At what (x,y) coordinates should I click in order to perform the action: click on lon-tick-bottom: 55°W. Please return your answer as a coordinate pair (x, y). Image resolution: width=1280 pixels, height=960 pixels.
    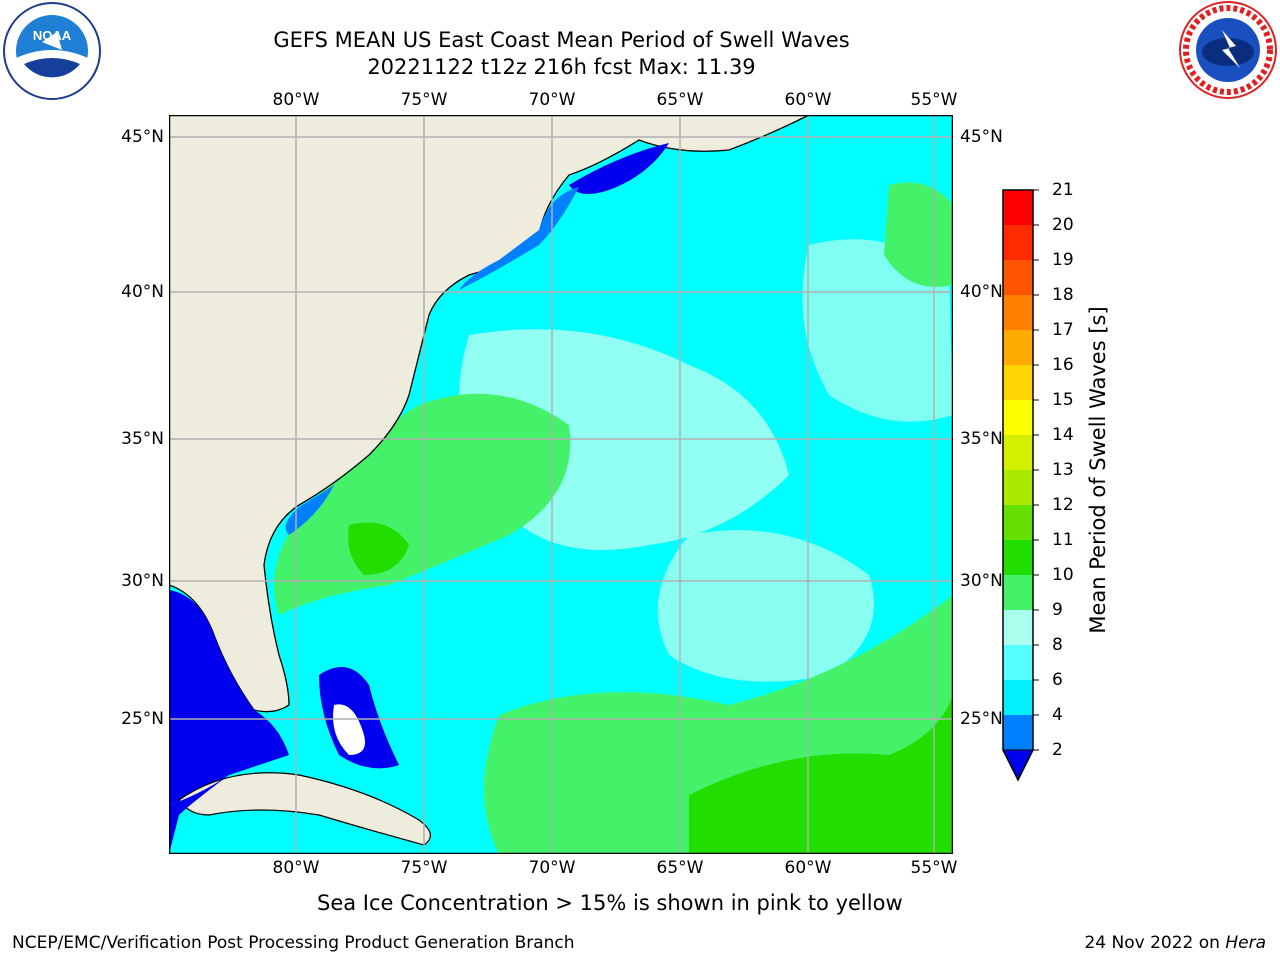
    Looking at the image, I should click on (934, 868).